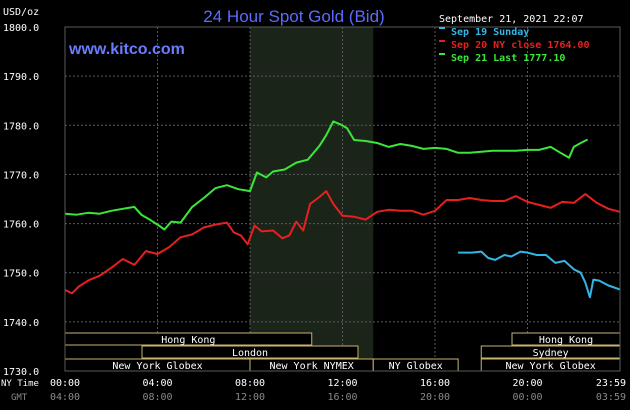  Describe the element at coordinates (21, 175) in the screenshot. I see `y-tick-label: 1770.0` at that location.